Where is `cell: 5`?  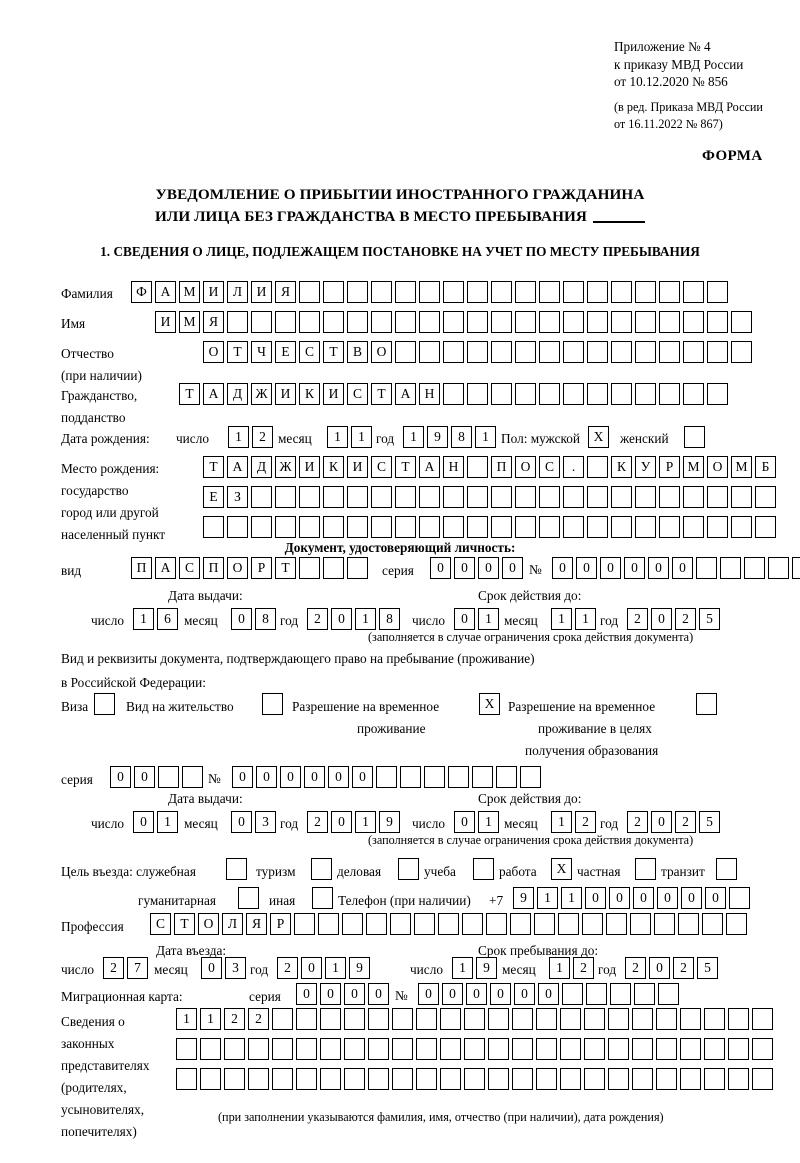 cell: 5 is located at coordinates (709, 822).